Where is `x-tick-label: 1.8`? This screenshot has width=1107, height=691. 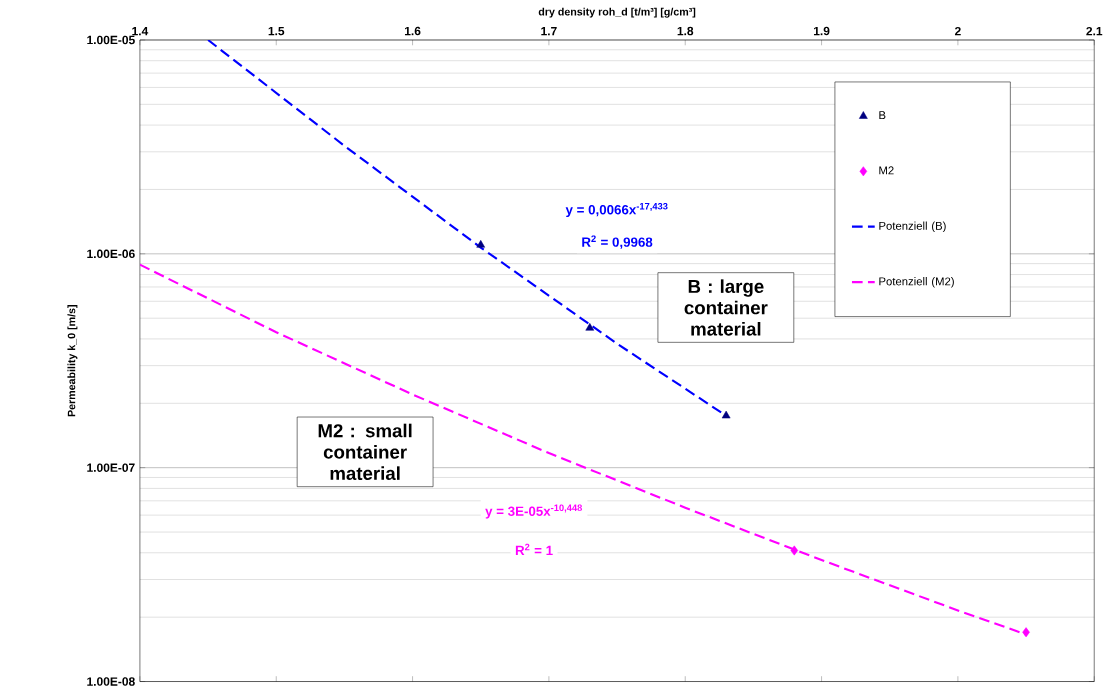 x-tick-label: 1.8 is located at coordinates (685, 31).